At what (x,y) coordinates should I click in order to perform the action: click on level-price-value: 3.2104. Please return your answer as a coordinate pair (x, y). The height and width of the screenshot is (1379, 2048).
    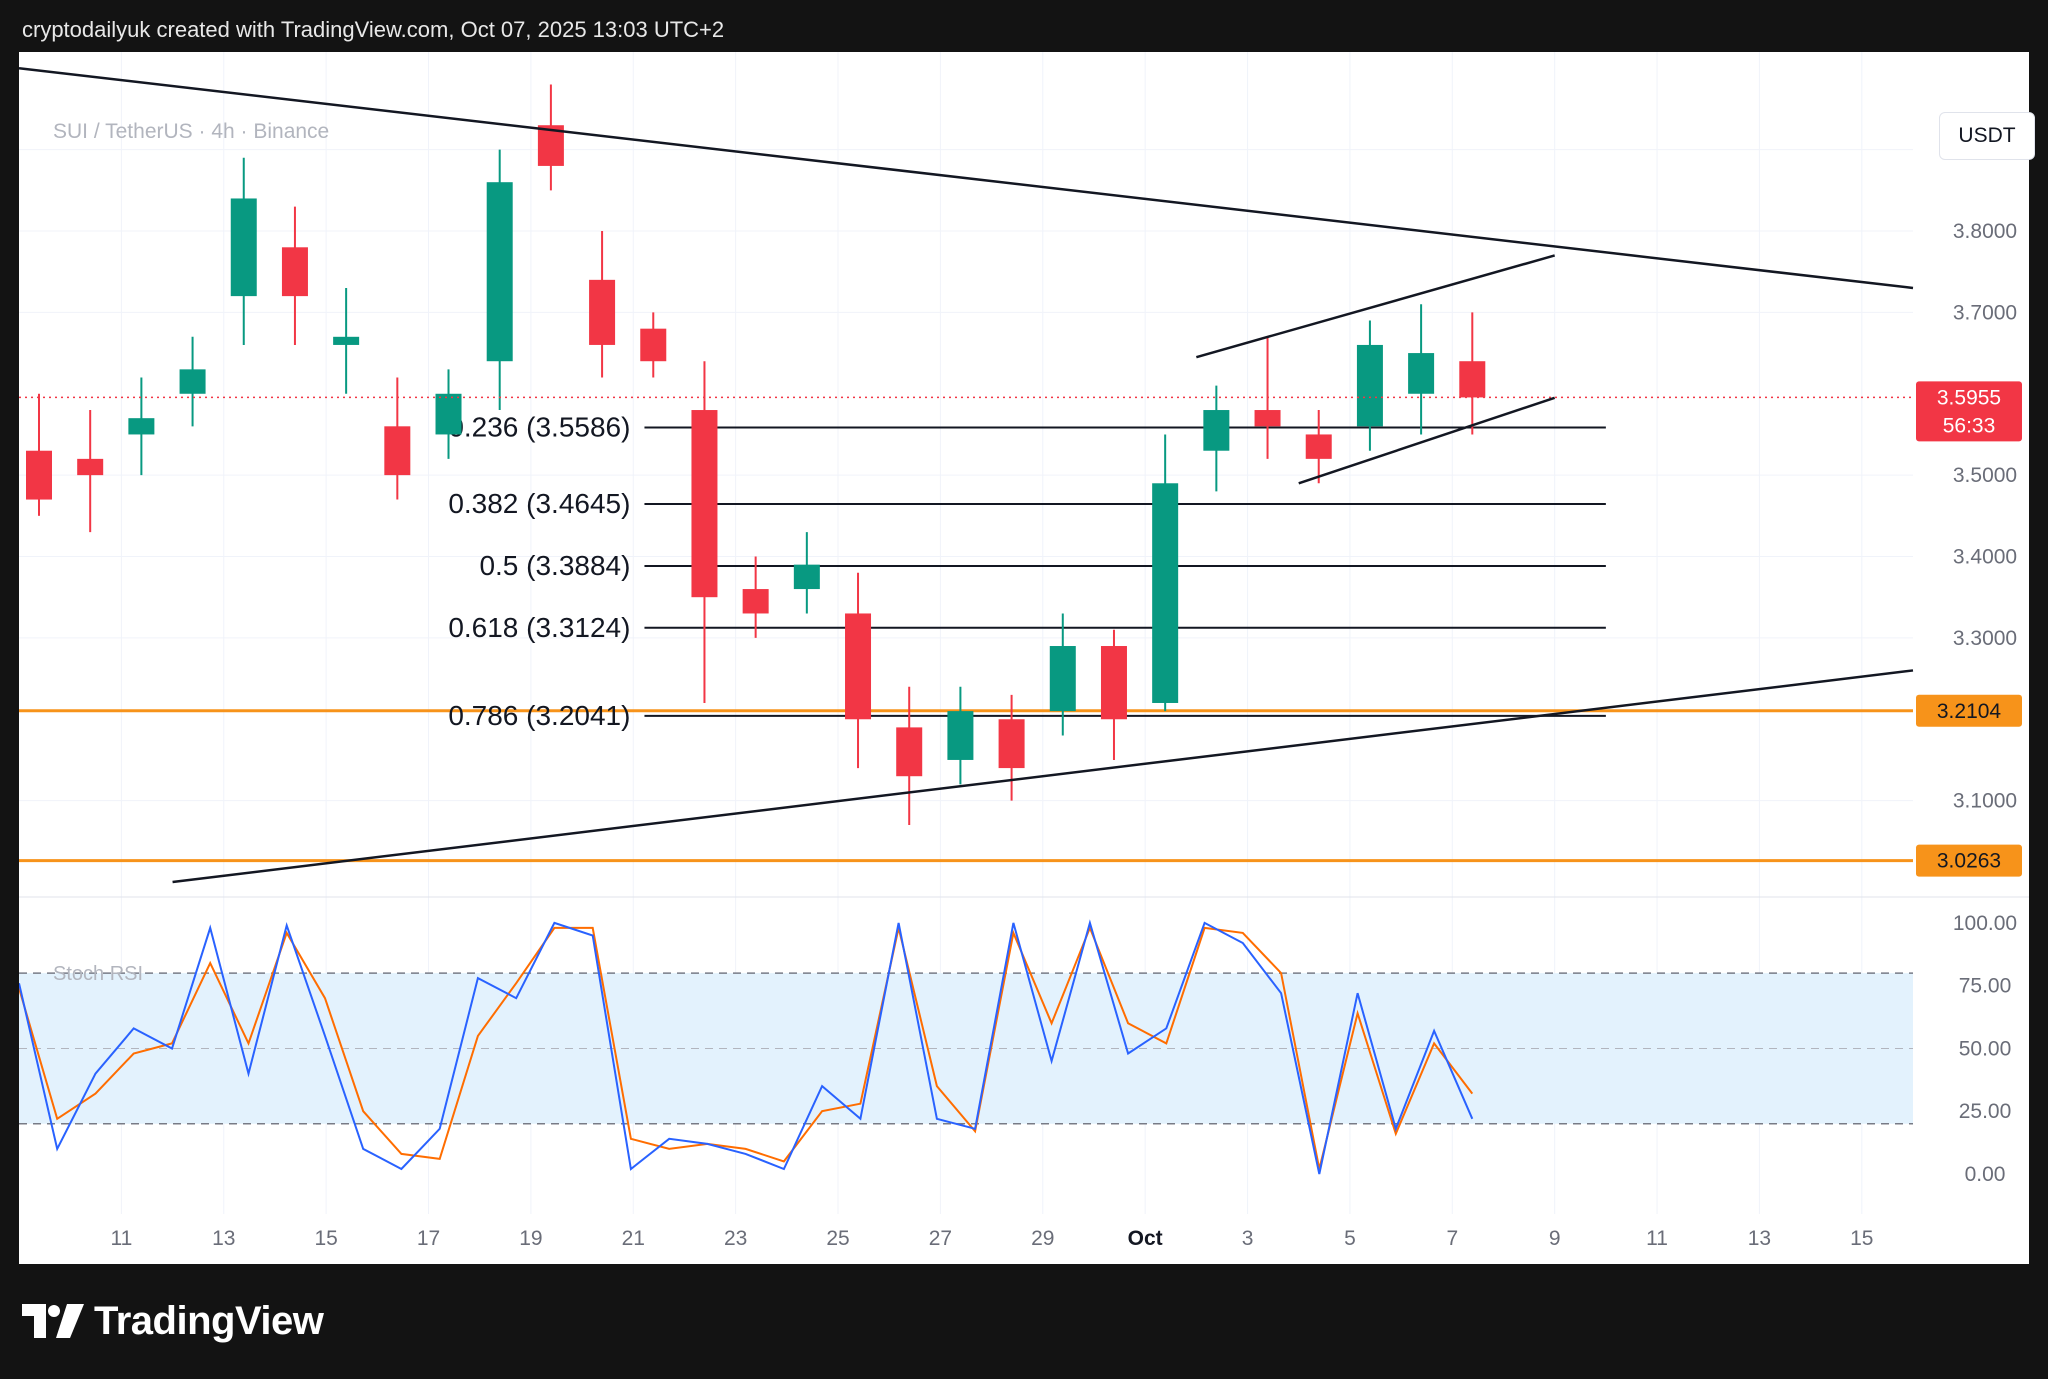
    Looking at the image, I should click on (1969, 711).